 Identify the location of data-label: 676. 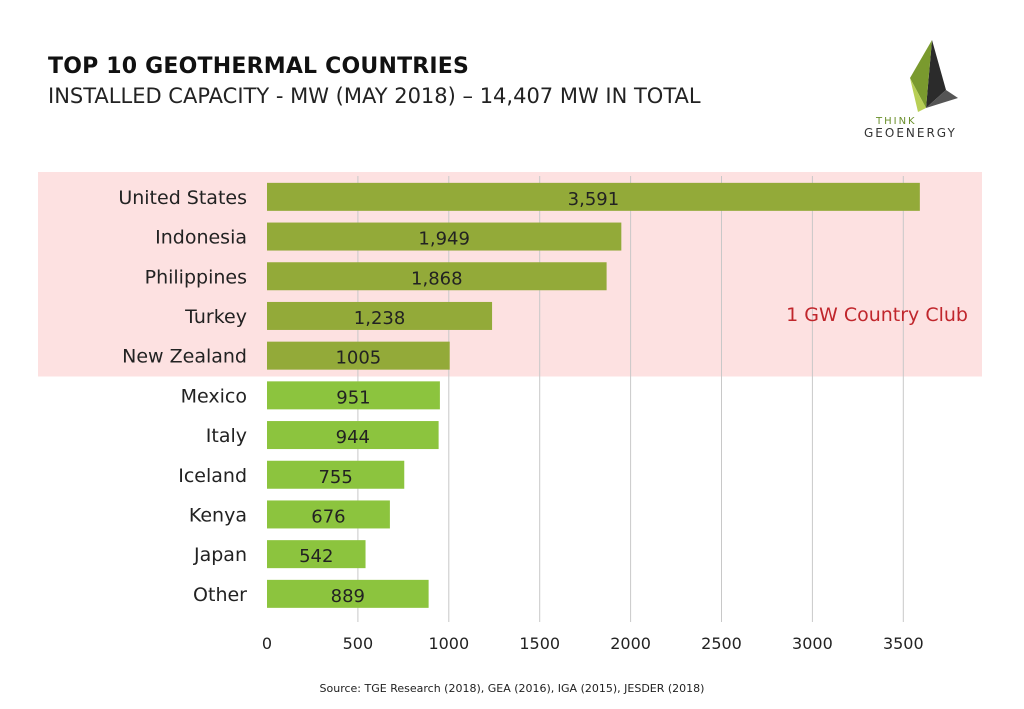
(328, 516).